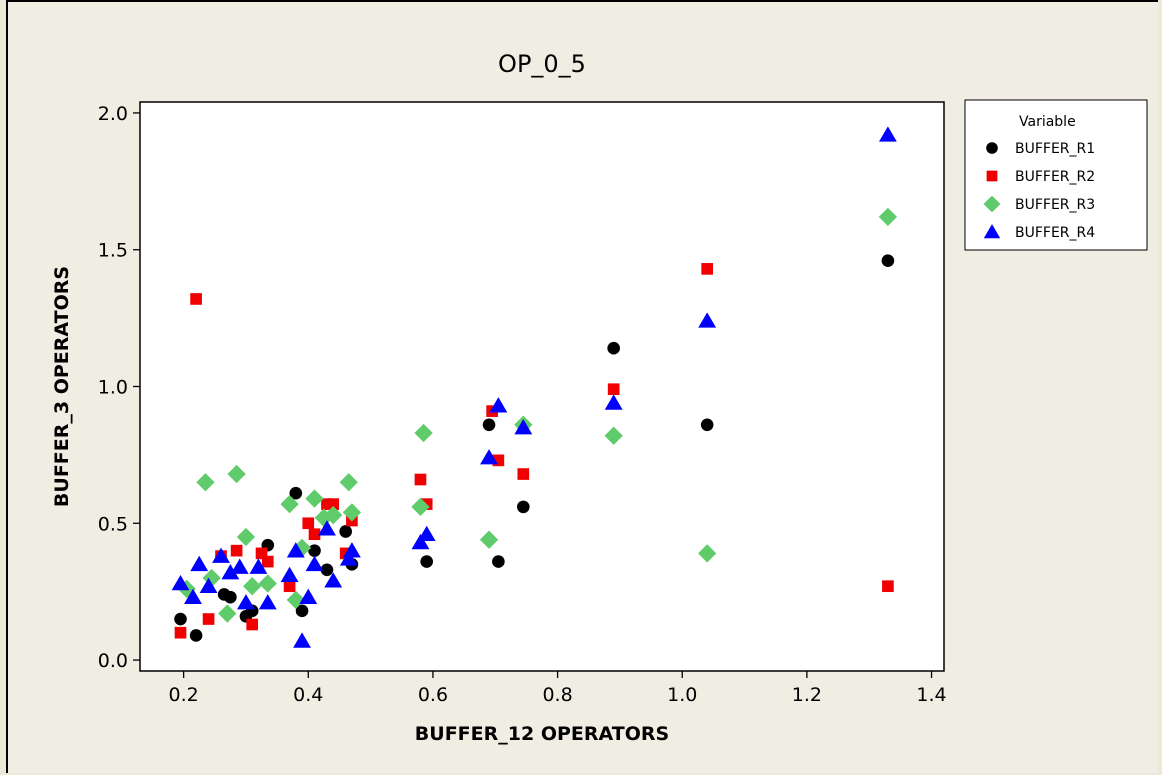 This screenshot has height=775, width=1162. What do you see at coordinates (807, 695) in the screenshot?
I see `x-tick-label: 1.2` at bounding box center [807, 695].